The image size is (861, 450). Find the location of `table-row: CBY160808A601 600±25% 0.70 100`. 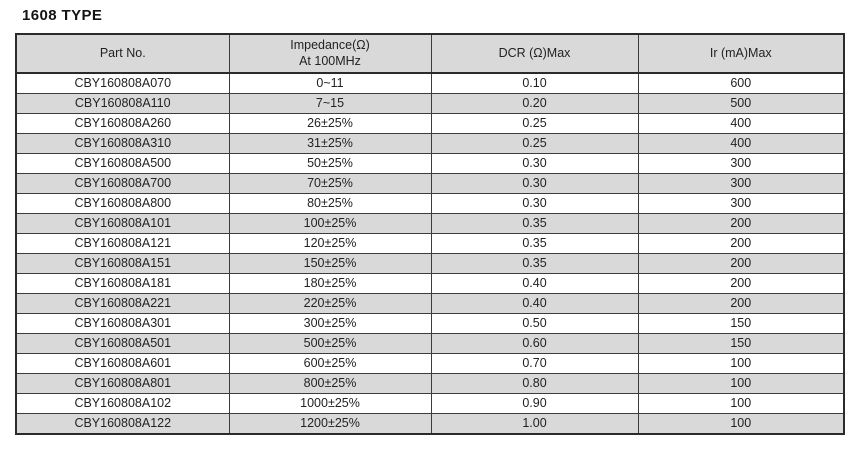

table-row: CBY160808A601 600±25% 0.70 100 is located at coordinates (430, 363).